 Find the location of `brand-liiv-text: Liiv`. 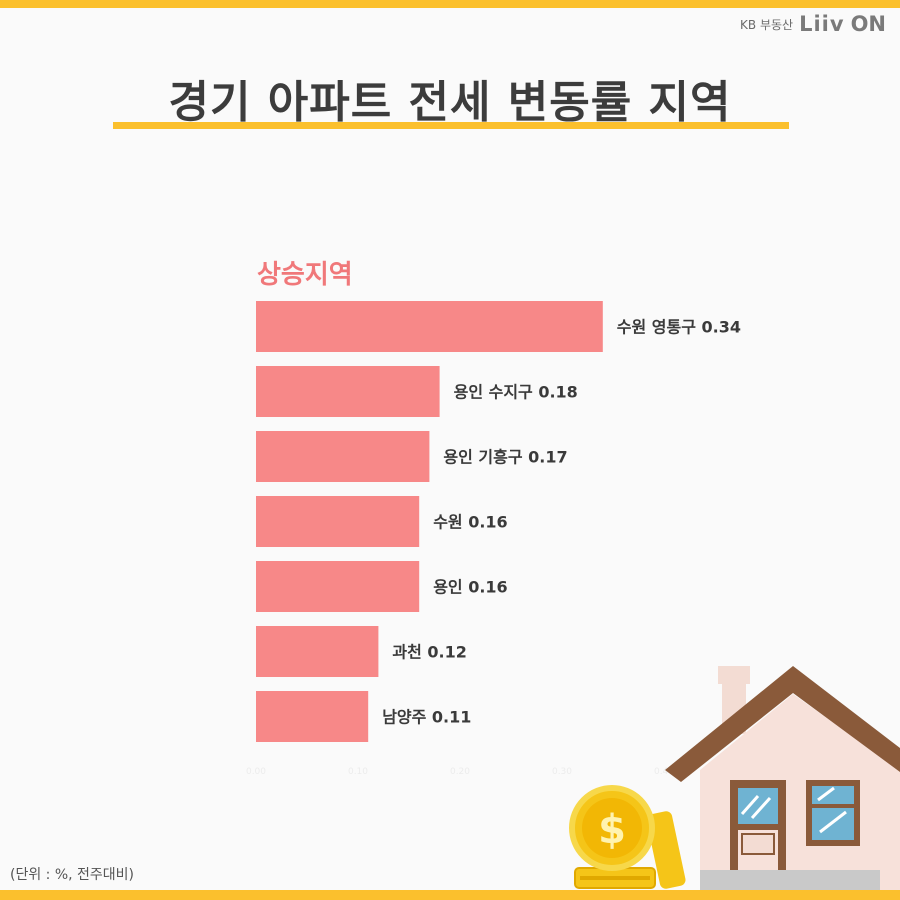

brand-liiv-text: Liiv is located at coordinates (822, 24).